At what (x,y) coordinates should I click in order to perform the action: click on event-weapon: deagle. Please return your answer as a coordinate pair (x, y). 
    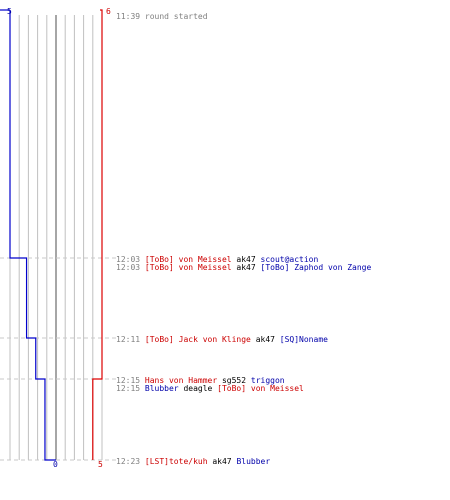
    Looking at the image, I should click on (198, 388).